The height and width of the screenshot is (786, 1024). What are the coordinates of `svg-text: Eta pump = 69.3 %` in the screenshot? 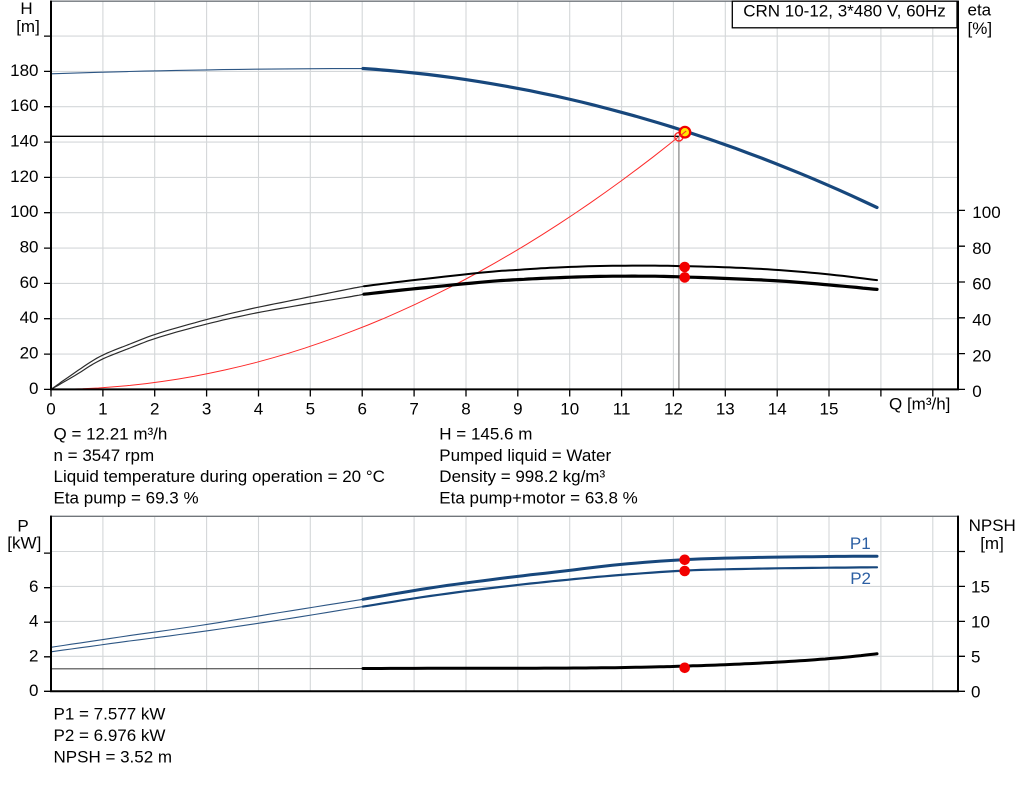 It's located at (126, 497).